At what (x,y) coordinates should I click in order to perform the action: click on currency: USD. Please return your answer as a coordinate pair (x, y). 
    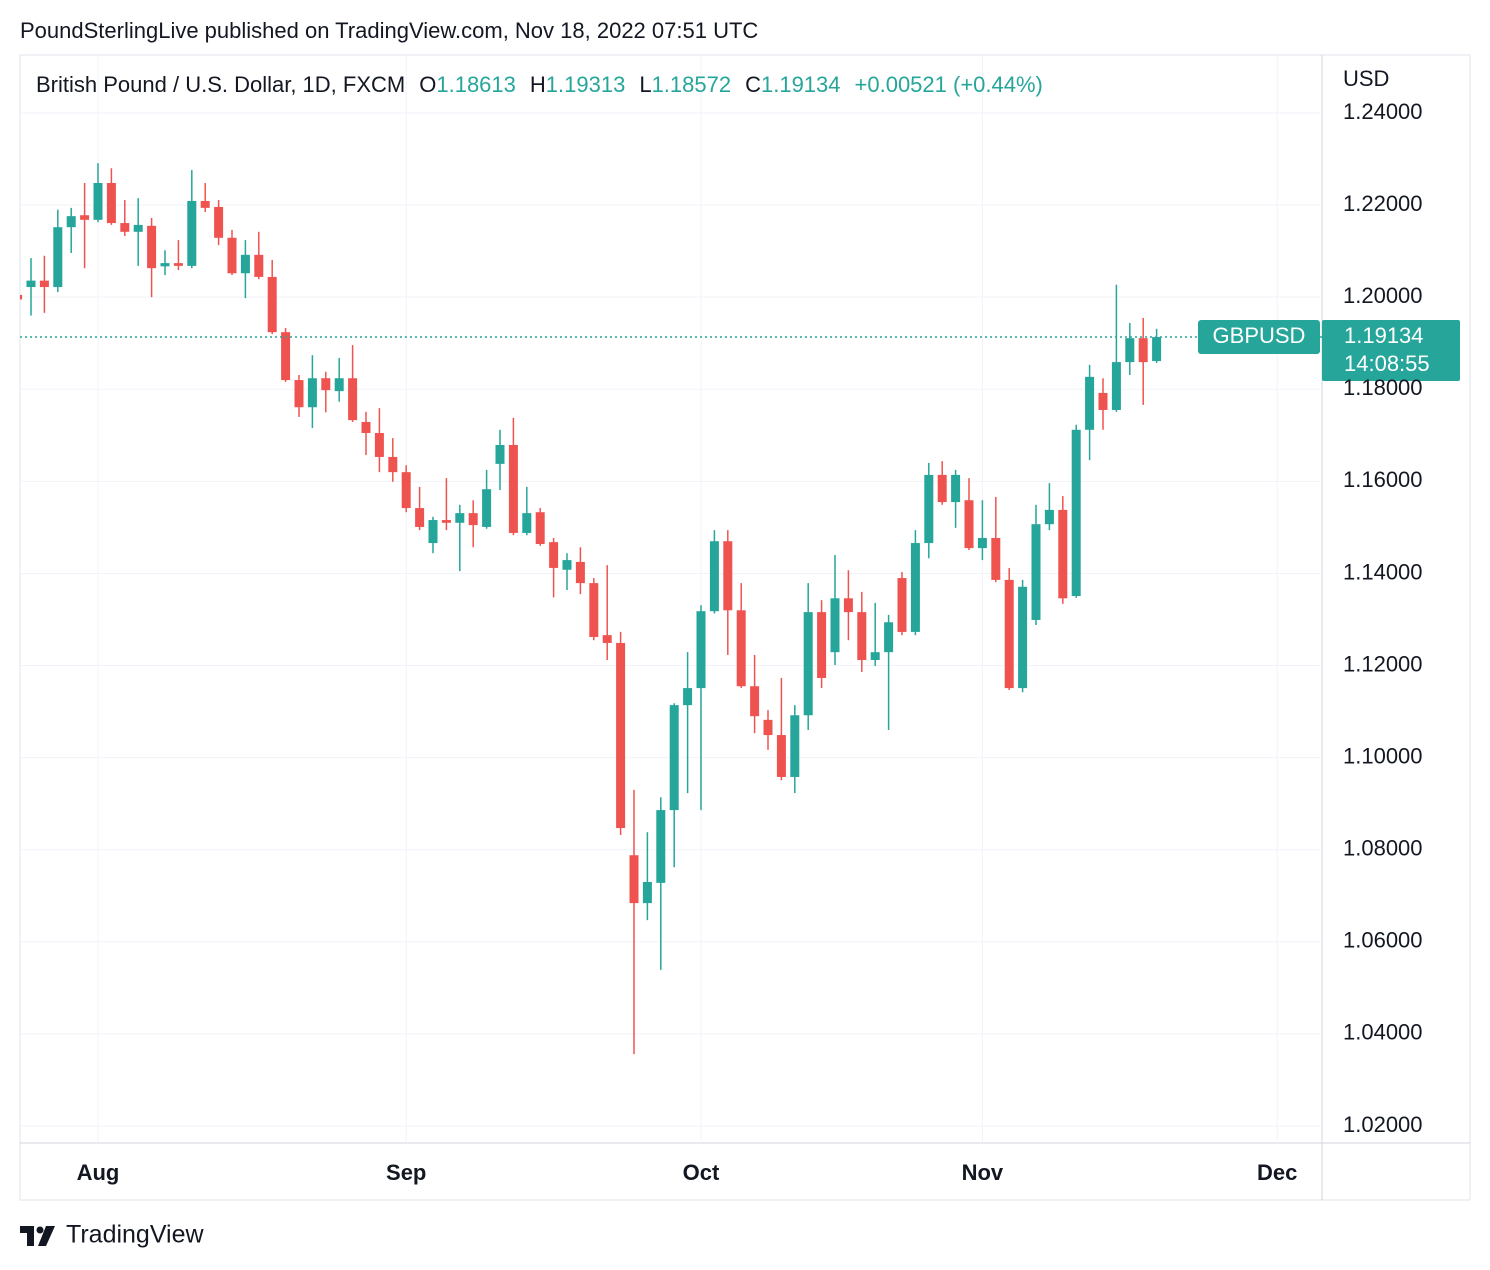
    Looking at the image, I should click on (1366, 78).